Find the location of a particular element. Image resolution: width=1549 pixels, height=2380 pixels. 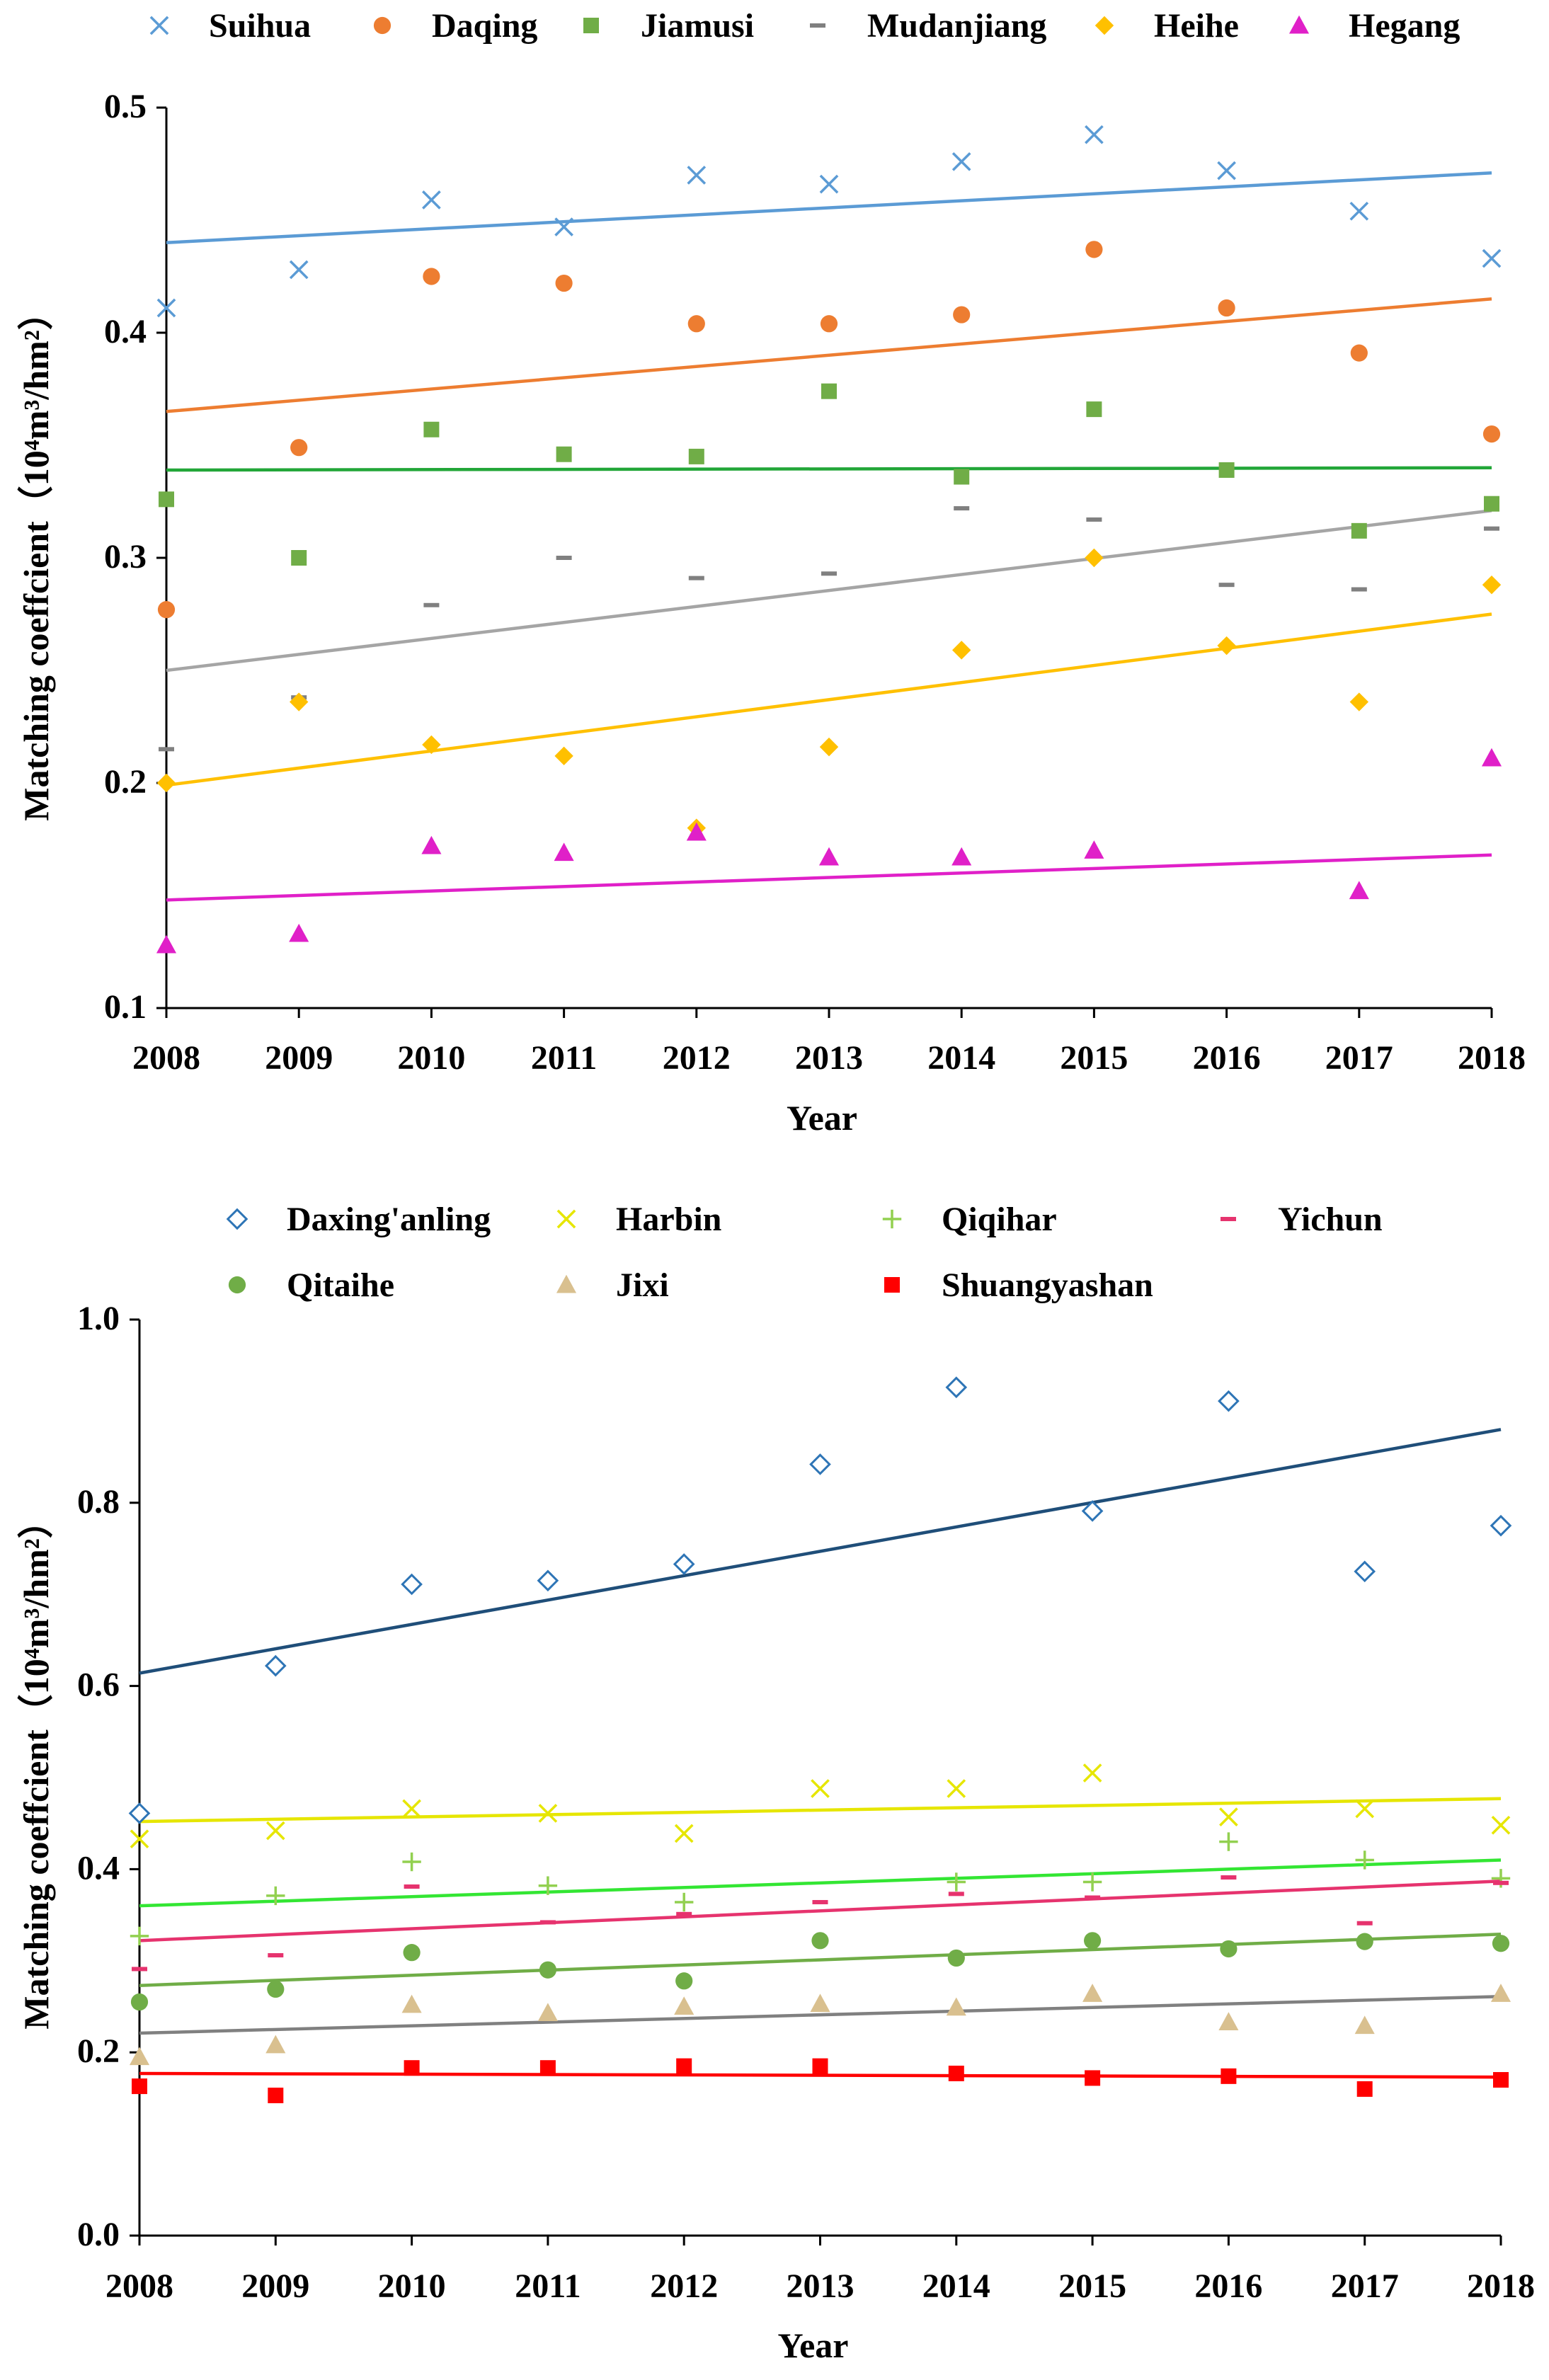

legend-marker-harbin-stroke-b is located at coordinates (566, 1219).